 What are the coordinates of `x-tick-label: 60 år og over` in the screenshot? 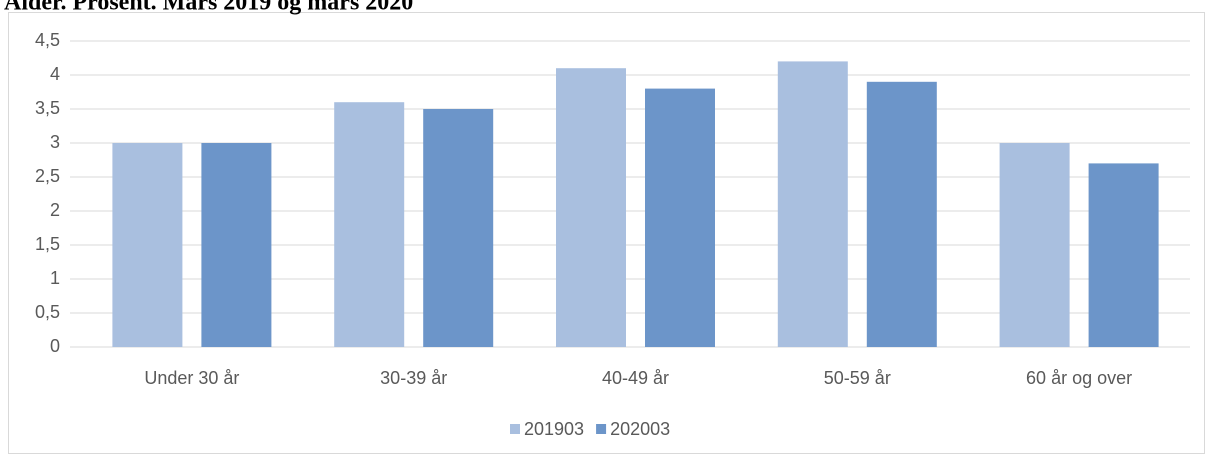 It's located at (1079, 378).